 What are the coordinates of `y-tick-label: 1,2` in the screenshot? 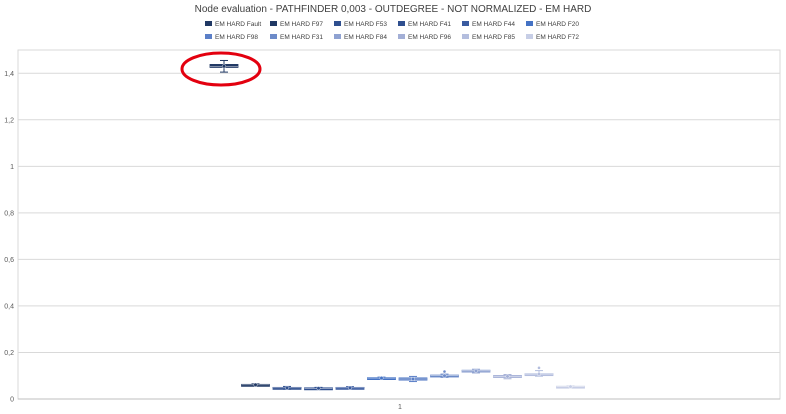 It's located at (9, 120).